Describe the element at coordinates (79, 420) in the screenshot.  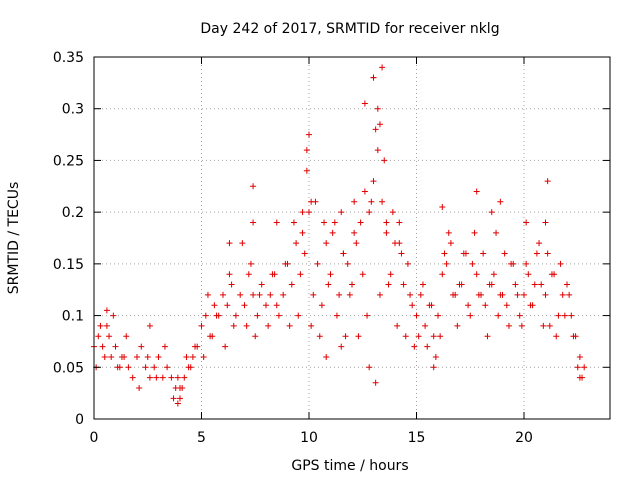
I see `y-tick-label: 0` at that location.